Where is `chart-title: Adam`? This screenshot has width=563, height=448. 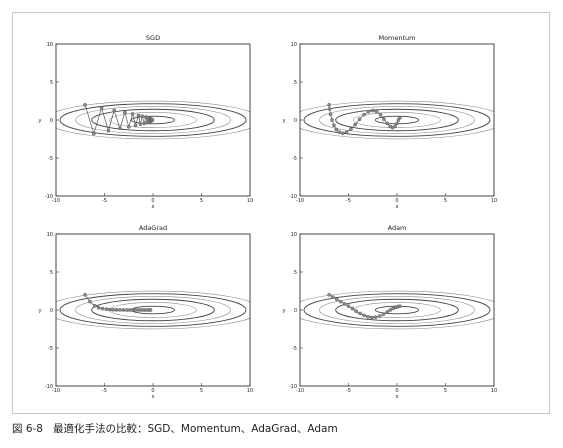
chart-title: Adam is located at coordinates (397, 228).